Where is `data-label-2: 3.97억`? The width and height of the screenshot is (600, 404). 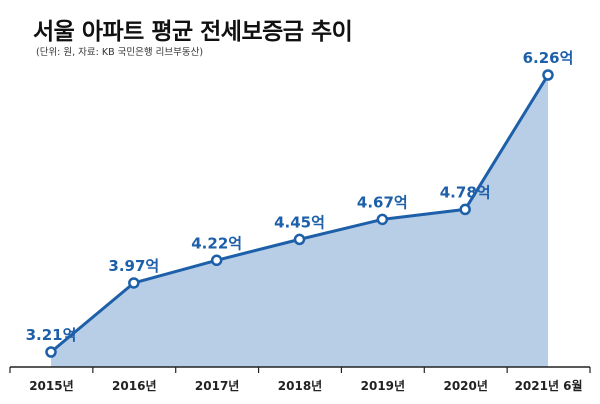
data-label-2: 3.97억 is located at coordinates (133, 266).